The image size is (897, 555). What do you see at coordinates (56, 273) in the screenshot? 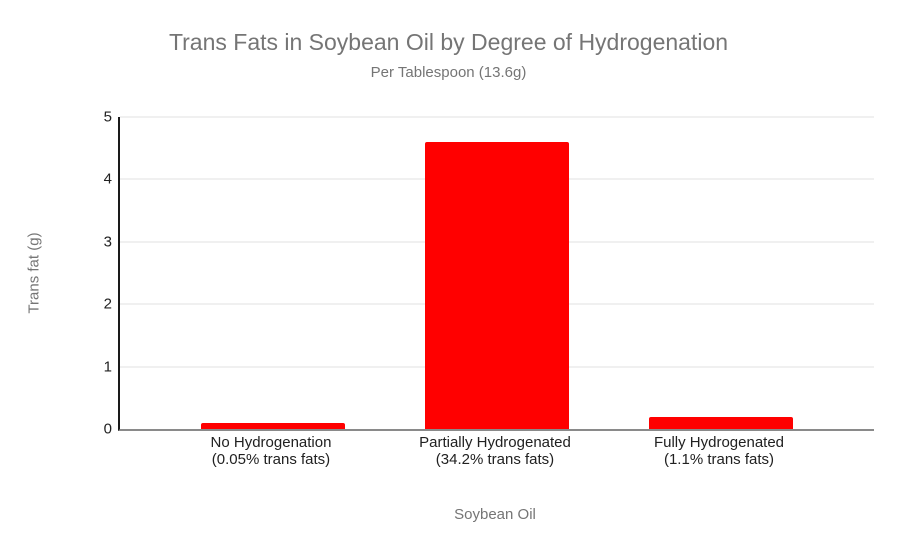
I see `y-axis-tick-labels: 0 1 2 3 4 5` at bounding box center [56, 273].